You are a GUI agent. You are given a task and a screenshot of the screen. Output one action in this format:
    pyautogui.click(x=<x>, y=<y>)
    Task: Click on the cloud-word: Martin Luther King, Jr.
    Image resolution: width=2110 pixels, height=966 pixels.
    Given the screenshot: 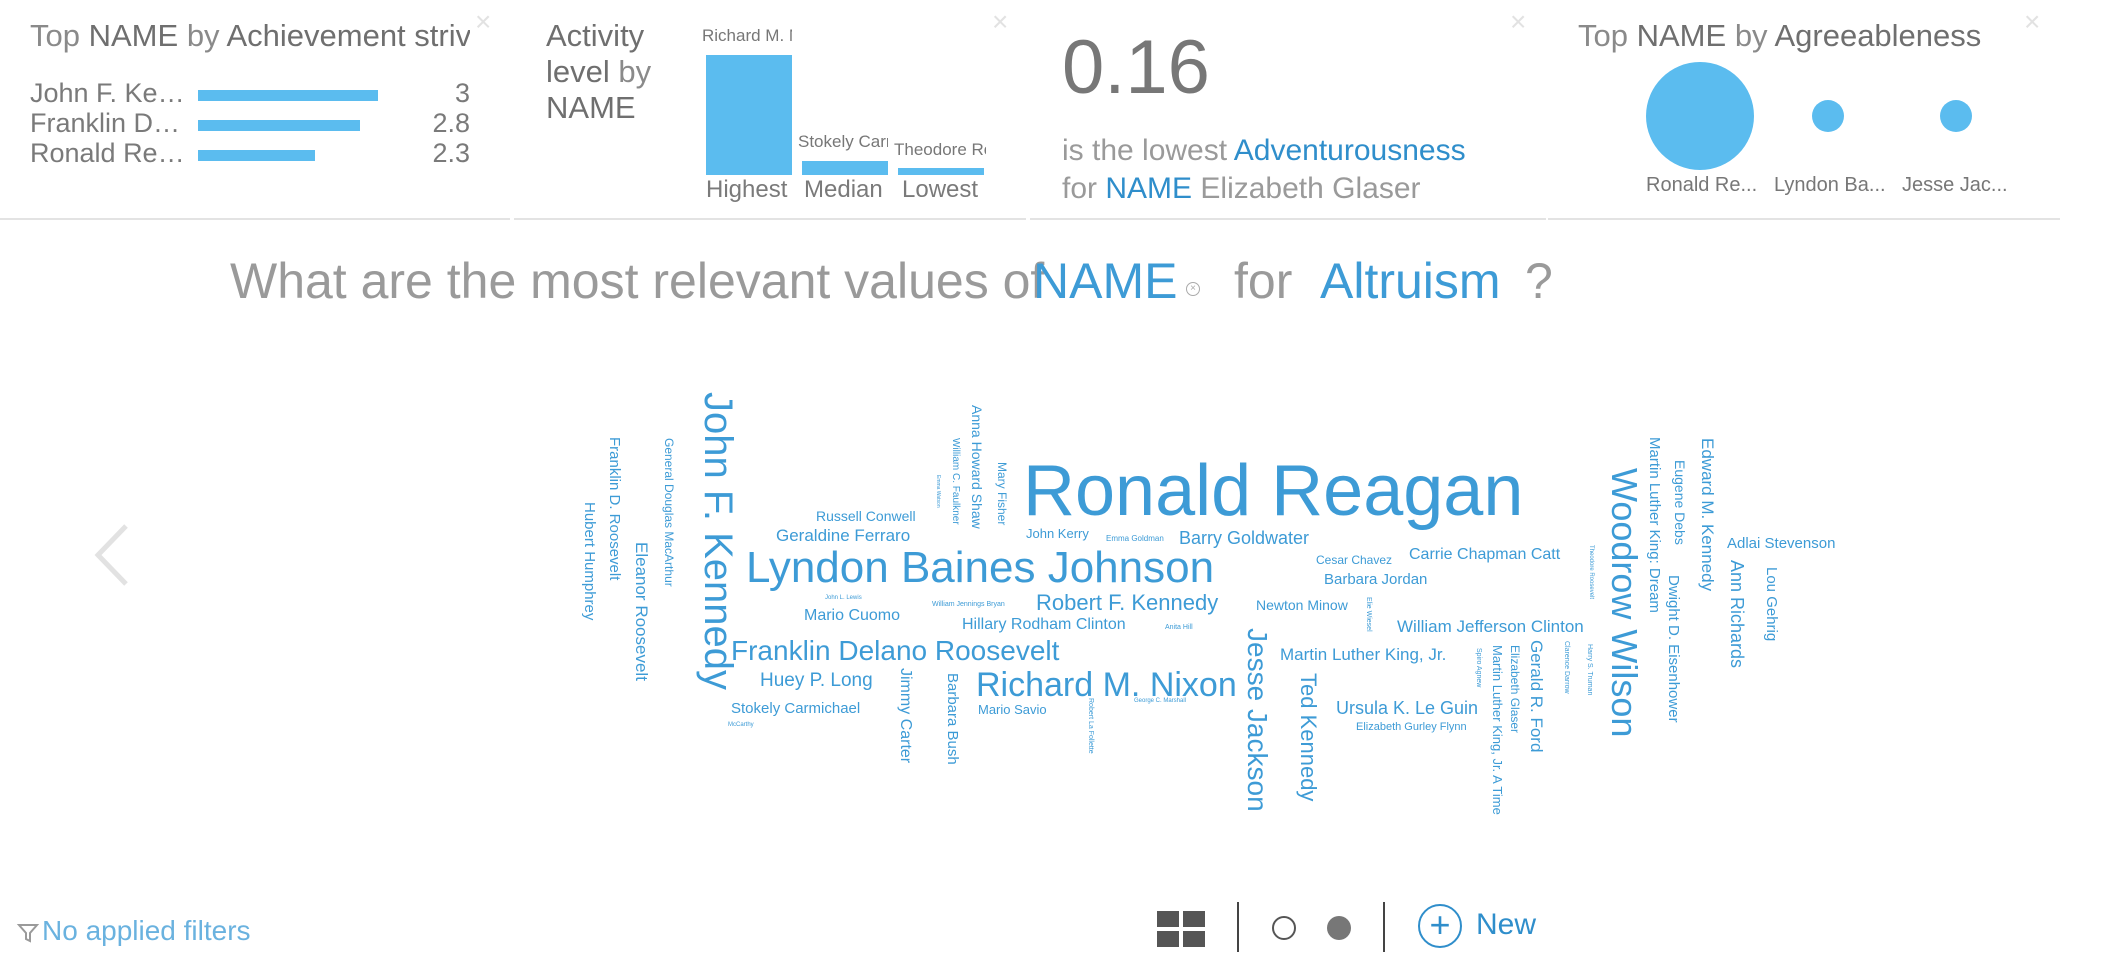 What is the action you would take?
    pyautogui.click(x=1363, y=654)
    